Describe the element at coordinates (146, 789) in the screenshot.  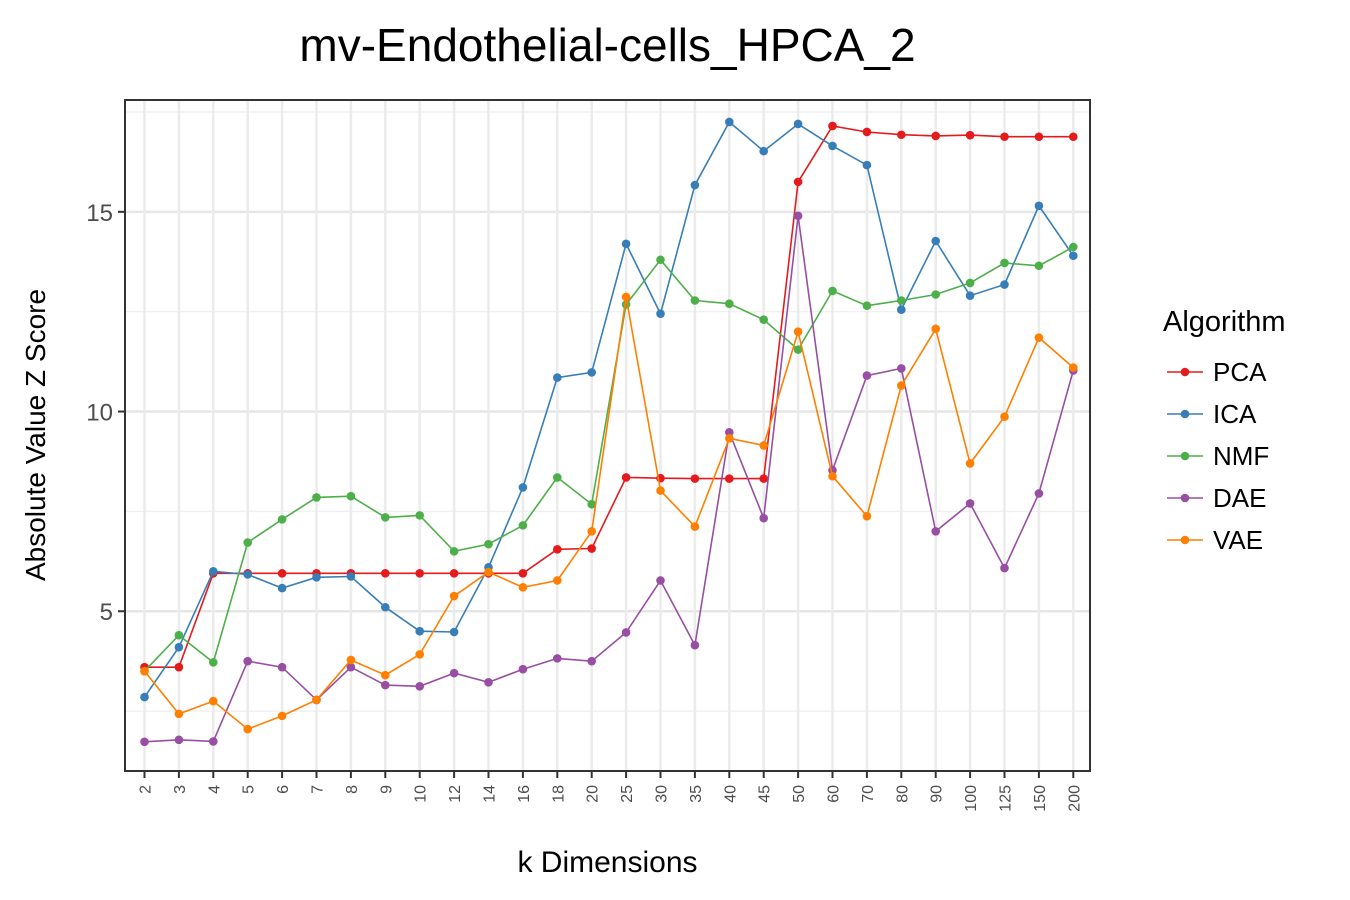
I see `x-tick-label: 2` at that location.